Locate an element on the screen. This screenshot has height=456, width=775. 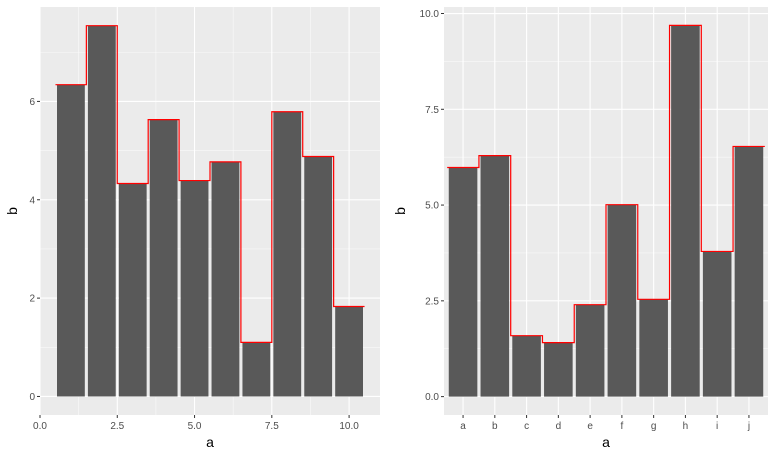
x-tick-label: a is located at coordinates (463, 426).